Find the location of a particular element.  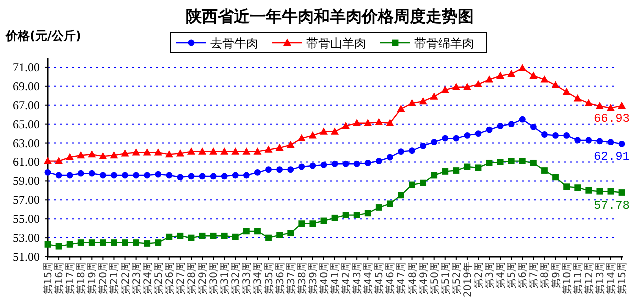

ylabel: 价格(元/公斤) is located at coordinates (44, 36).